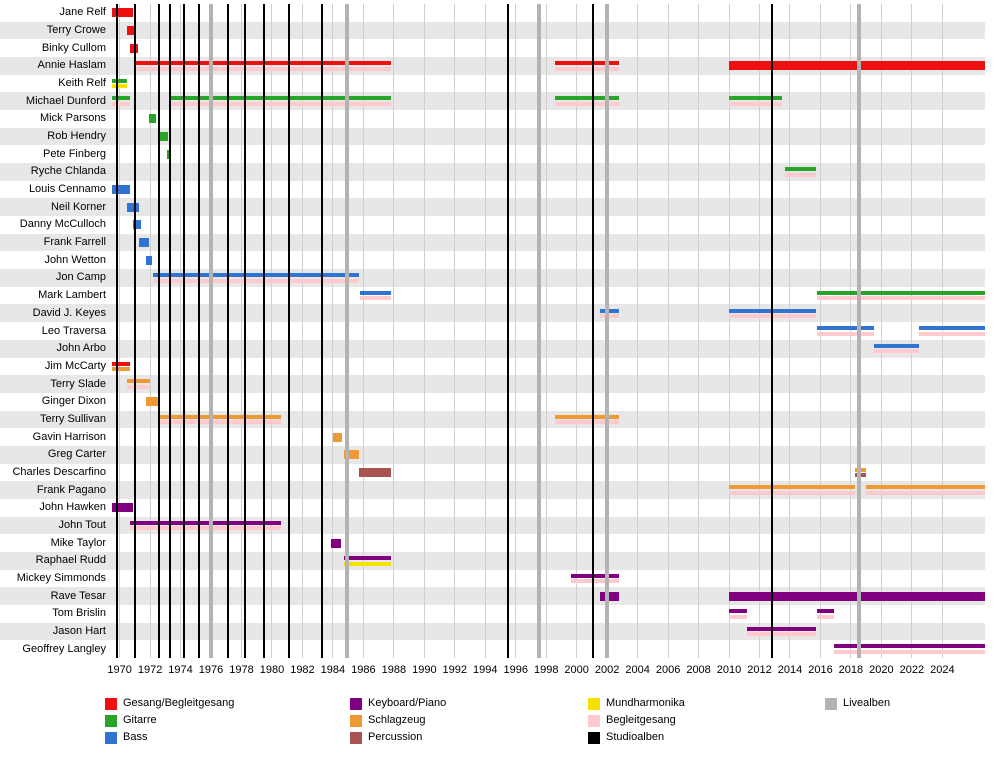  Describe the element at coordinates (140, 720) in the screenshot. I see `legend-label-guitar: Gitarre` at that location.